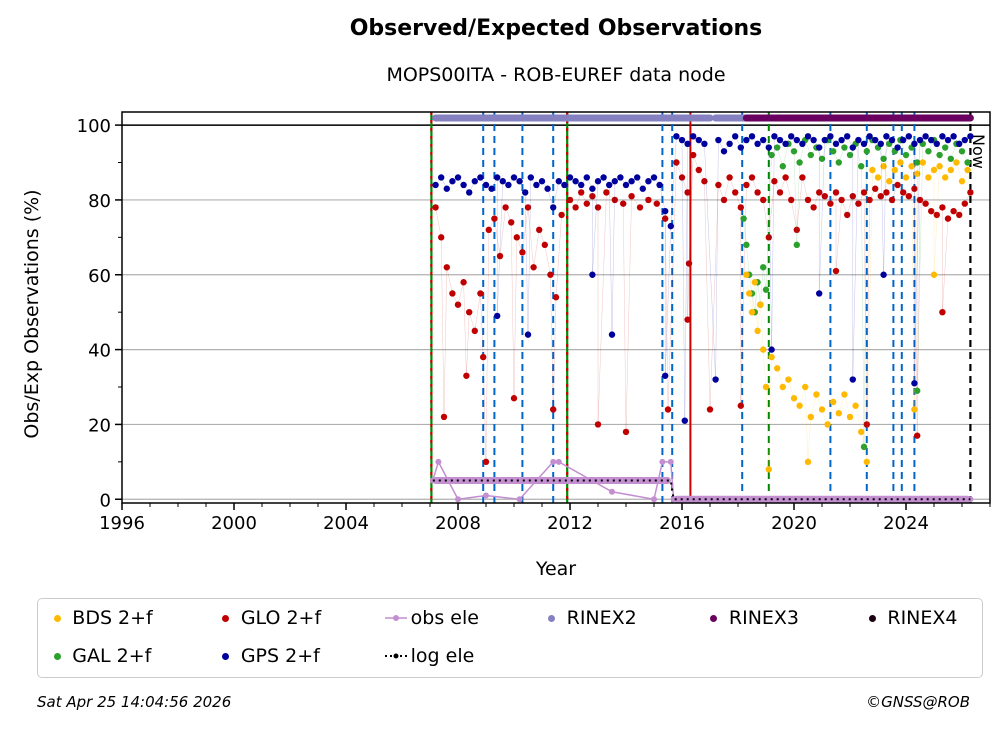 Image resolution: width=1008 pixels, height=734 pixels. What do you see at coordinates (268, 618) in the screenshot?
I see `legend-item-glo: GLO 2+f` at bounding box center [268, 618].